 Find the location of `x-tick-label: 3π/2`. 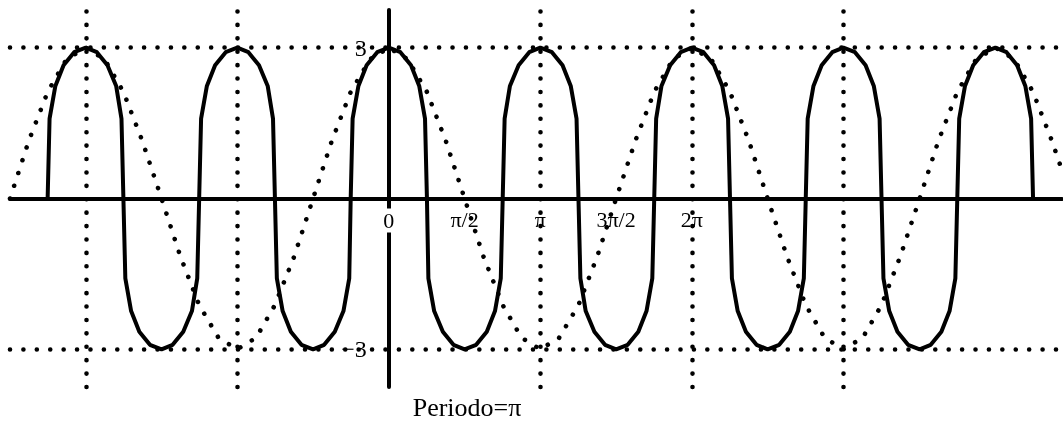

x-tick-label: 3π/2 is located at coordinates (616, 219).